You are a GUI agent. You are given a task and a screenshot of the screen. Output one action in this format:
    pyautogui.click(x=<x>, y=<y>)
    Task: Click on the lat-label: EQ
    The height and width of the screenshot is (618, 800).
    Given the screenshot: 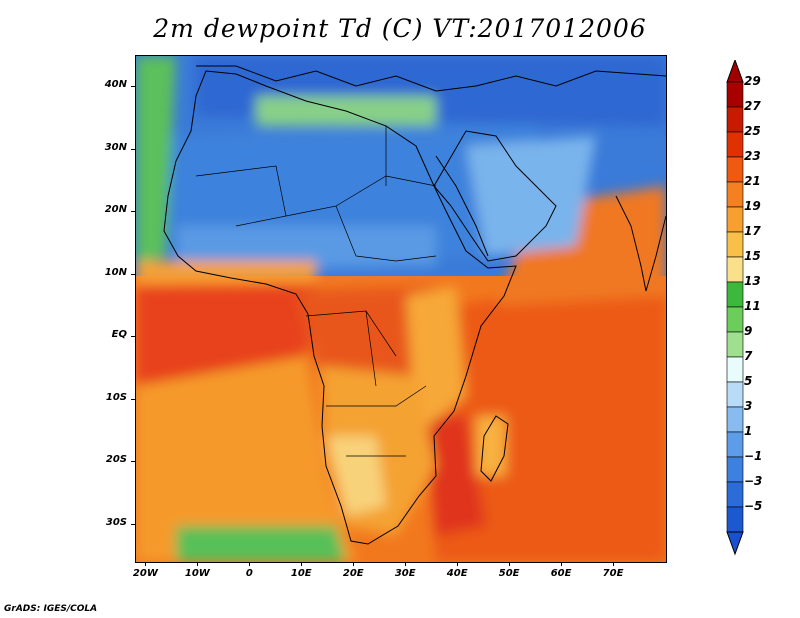 What is the action you would take?
    pyautogui.click(x=119, y=335)
    